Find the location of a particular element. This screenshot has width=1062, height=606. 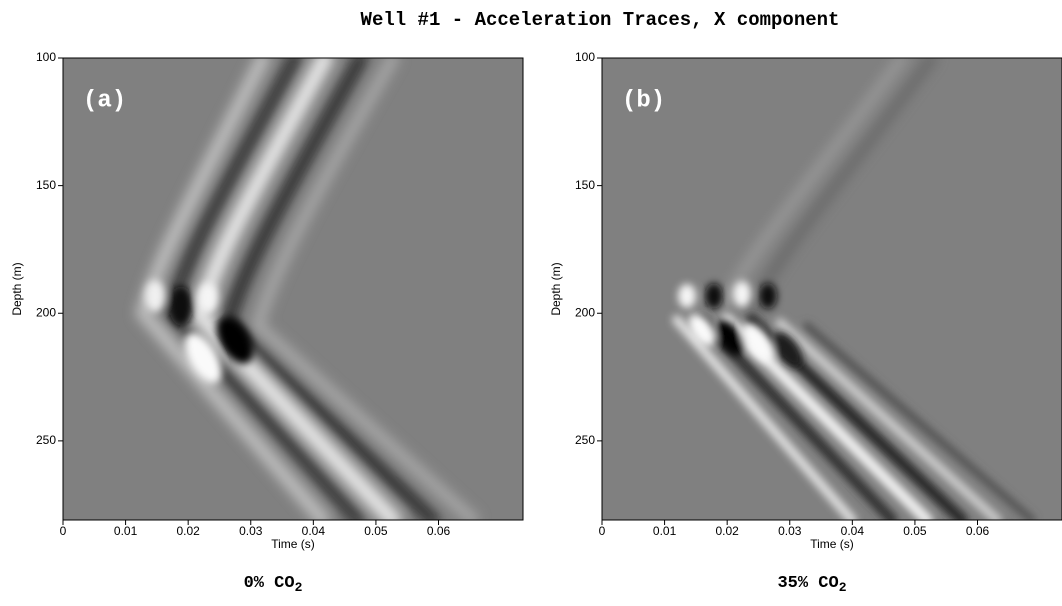

caption: 35% CO2 is located at coordinates (811, 584).